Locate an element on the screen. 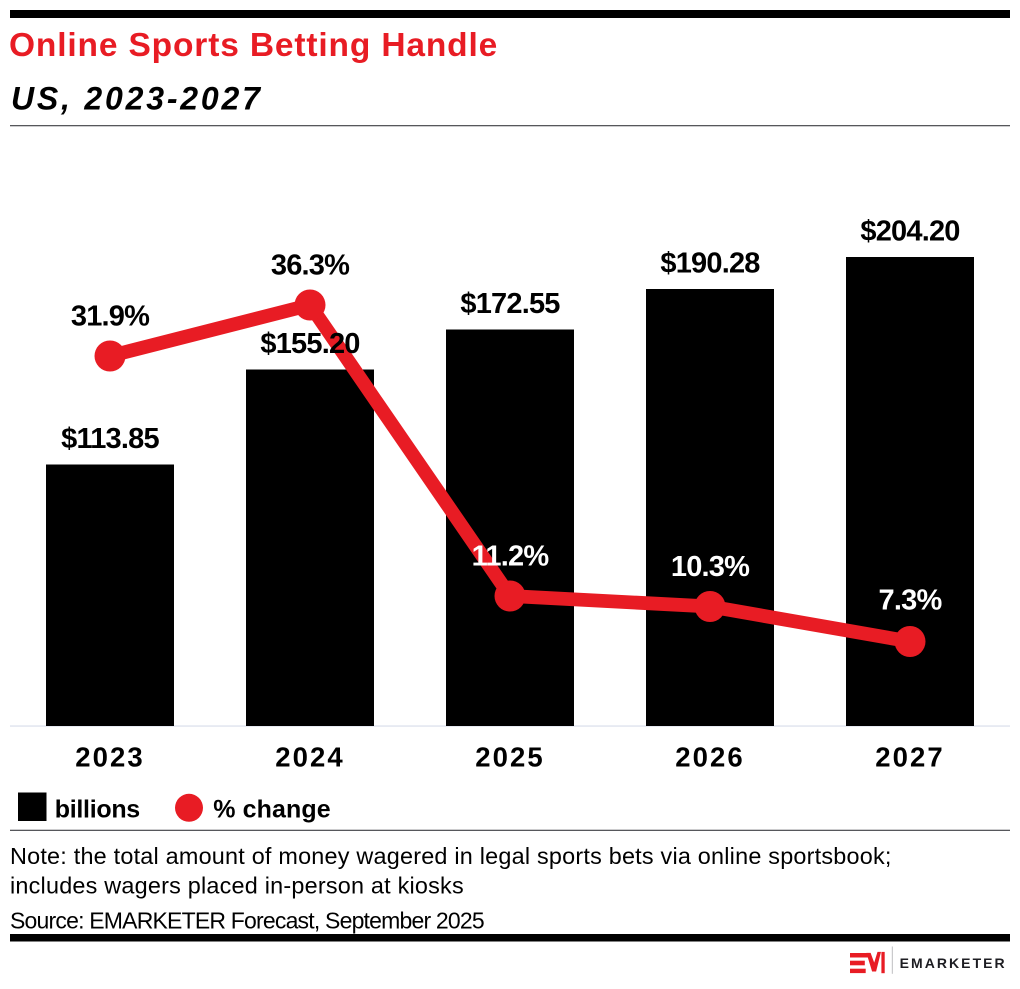  svg-text: billions is located at coordinates (97, 810).